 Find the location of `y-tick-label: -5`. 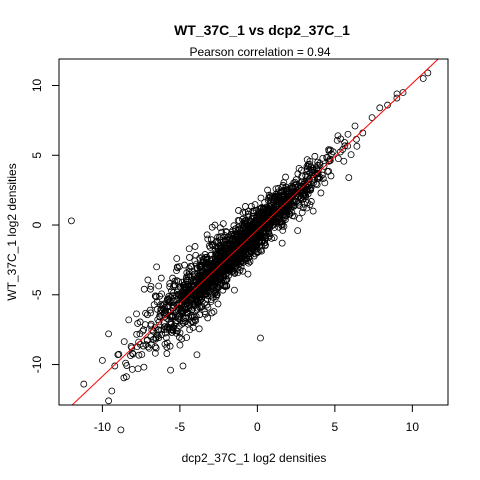

y-tick-label: -5 is located at coordinates (37, 294).